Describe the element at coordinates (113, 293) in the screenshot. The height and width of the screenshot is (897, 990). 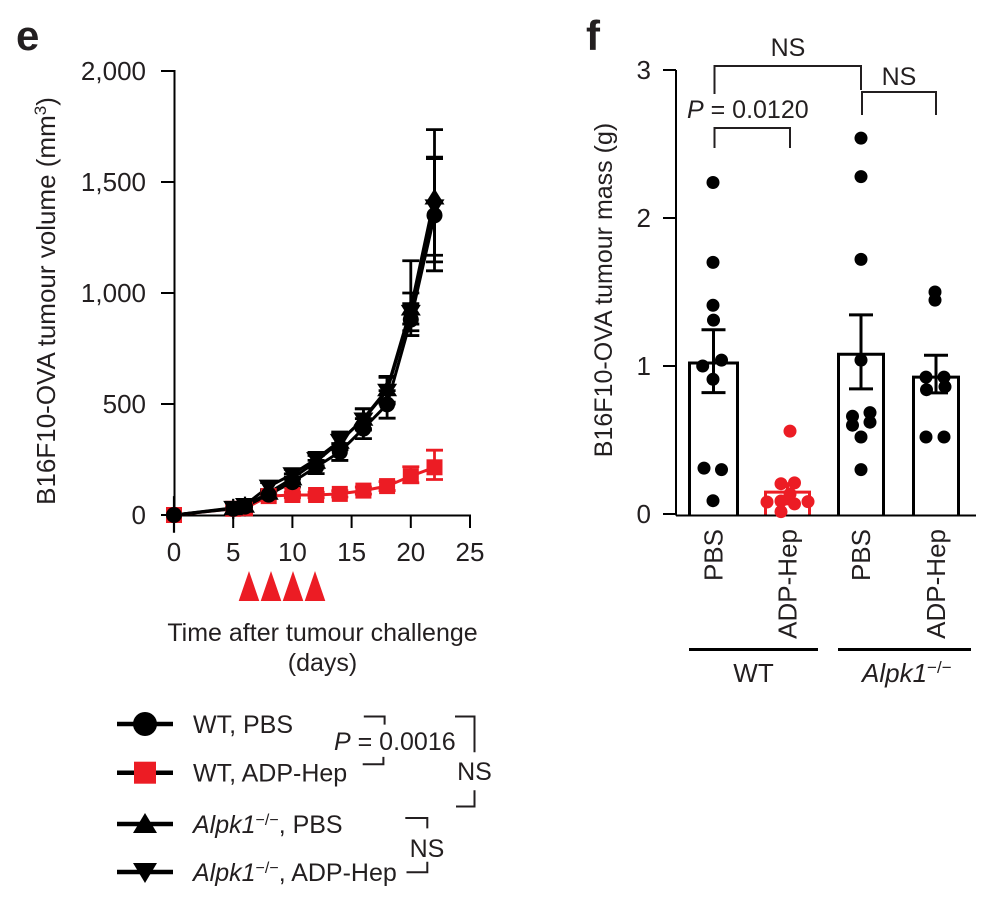
I see `svg-text: 1,000` at that location.